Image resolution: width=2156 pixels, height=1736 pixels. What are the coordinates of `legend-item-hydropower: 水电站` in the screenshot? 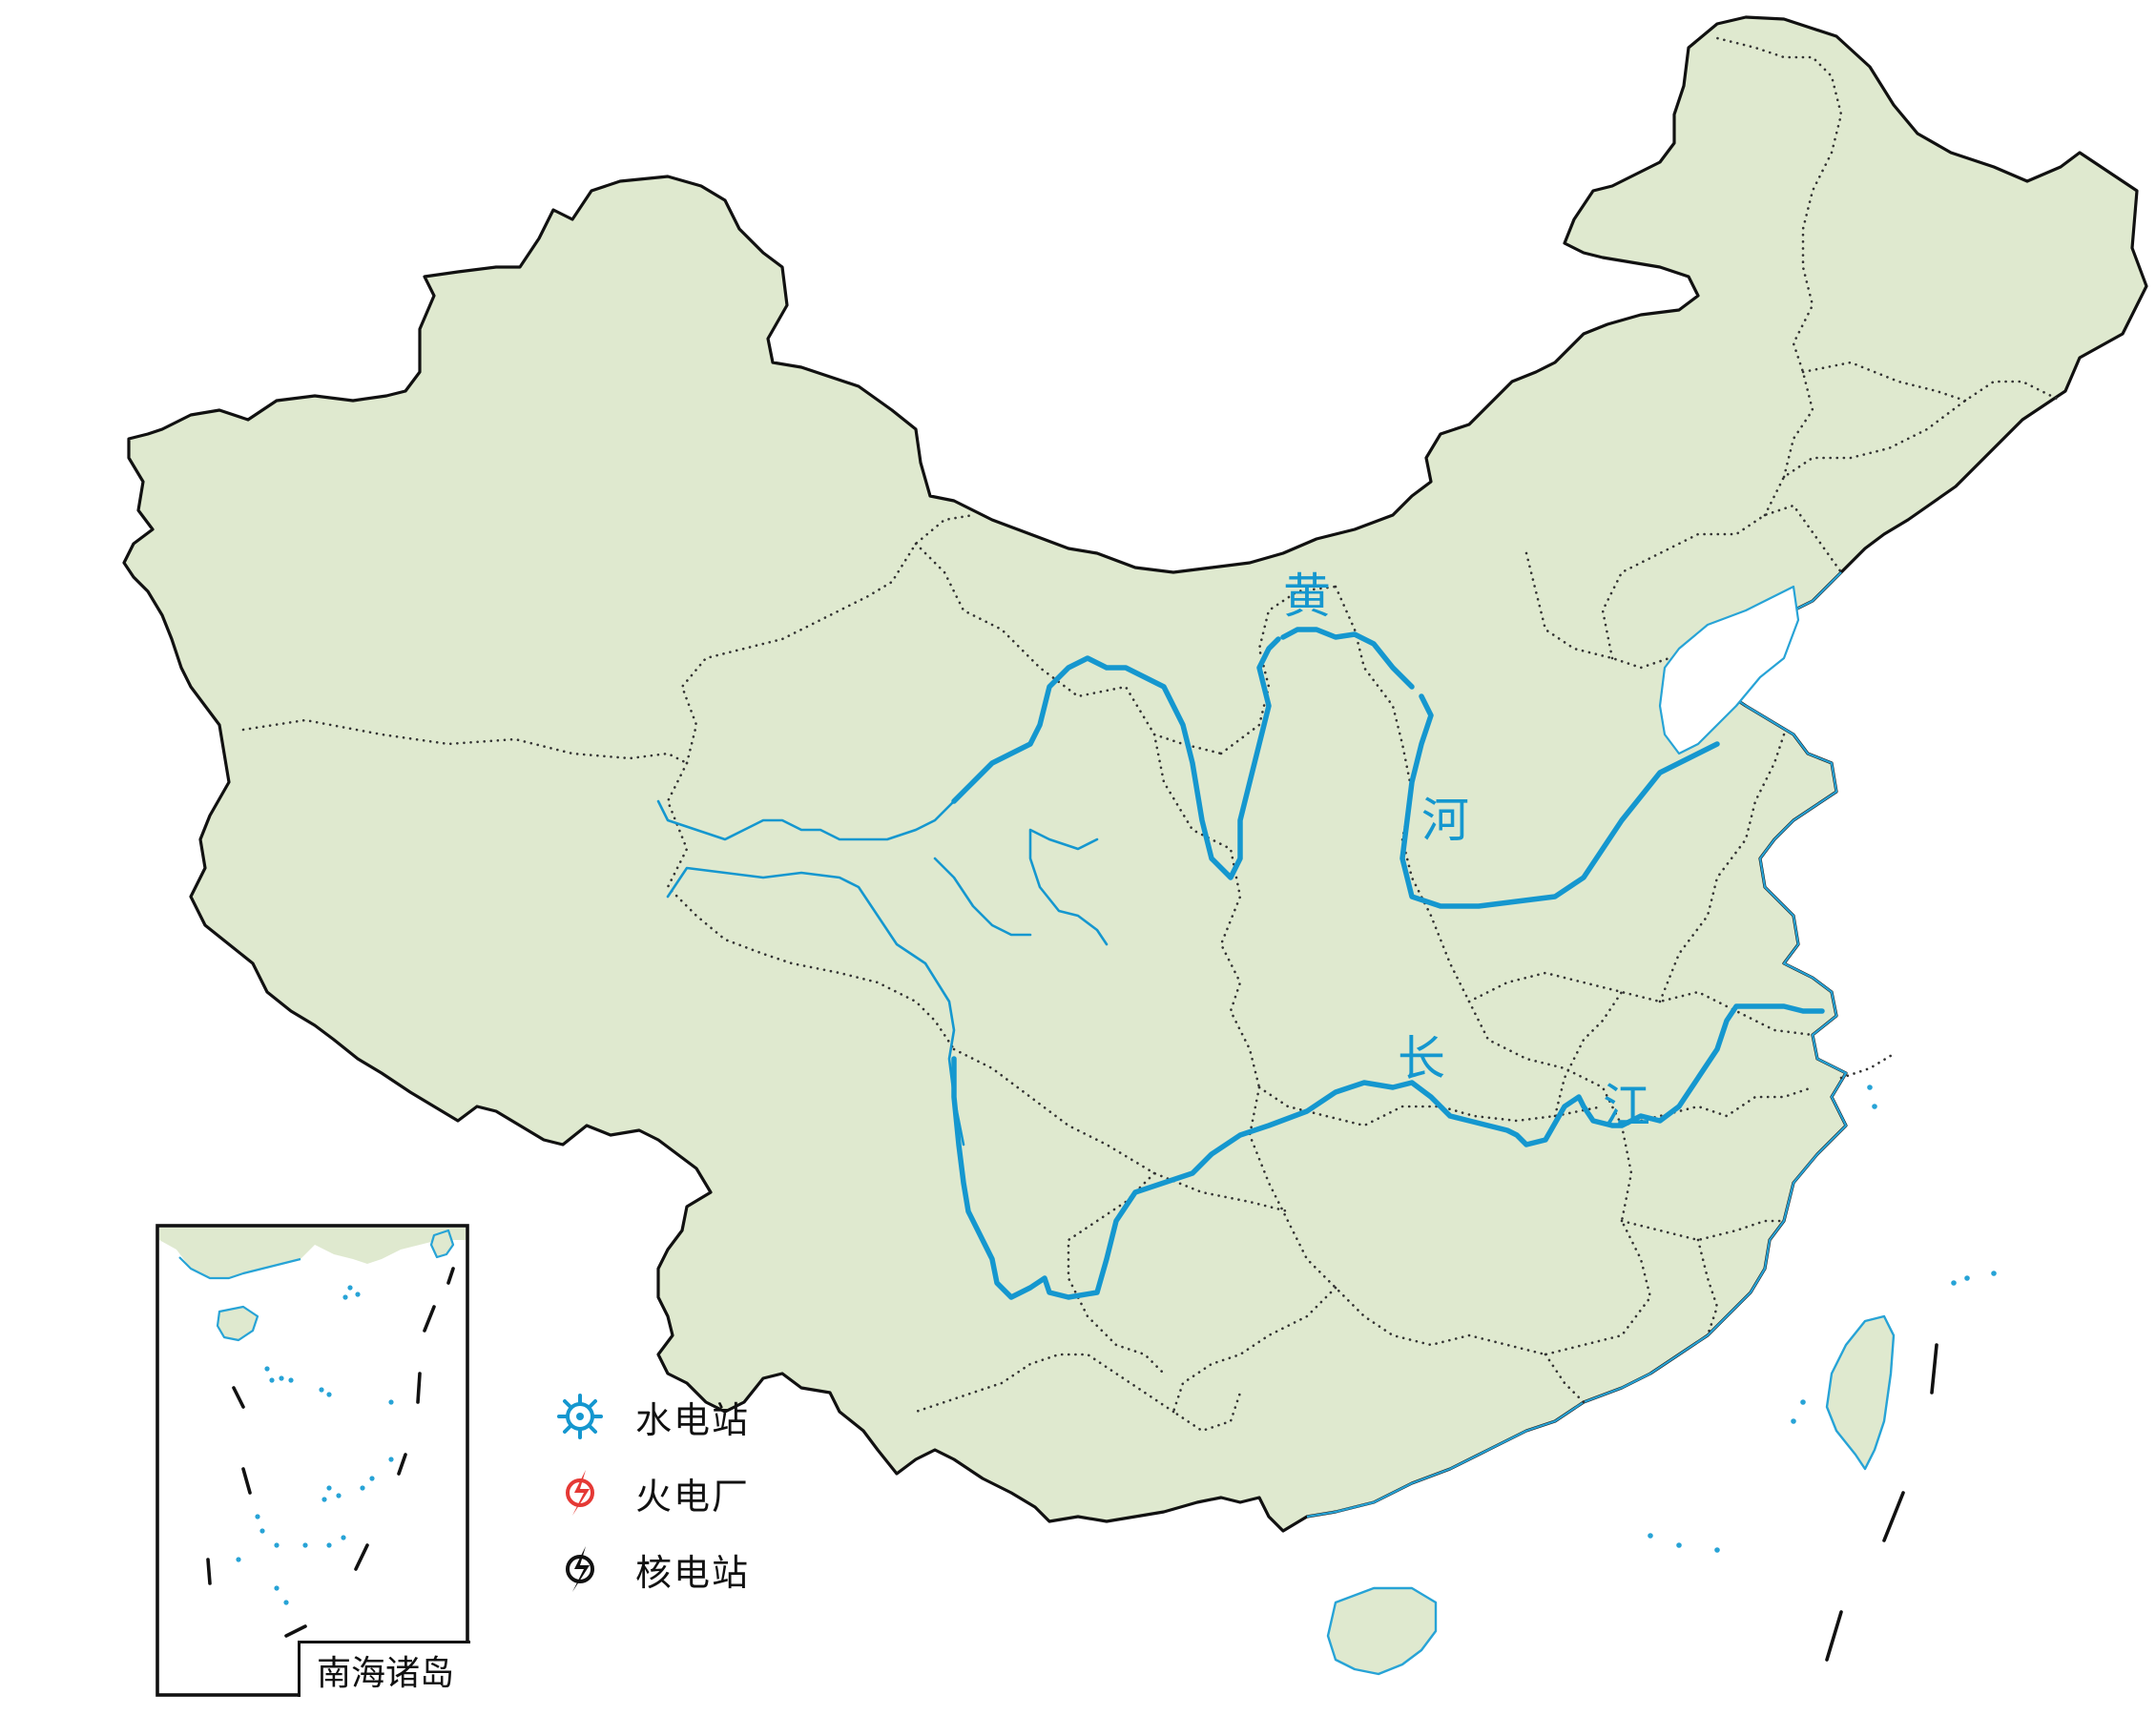 It's located at (651, 1416).